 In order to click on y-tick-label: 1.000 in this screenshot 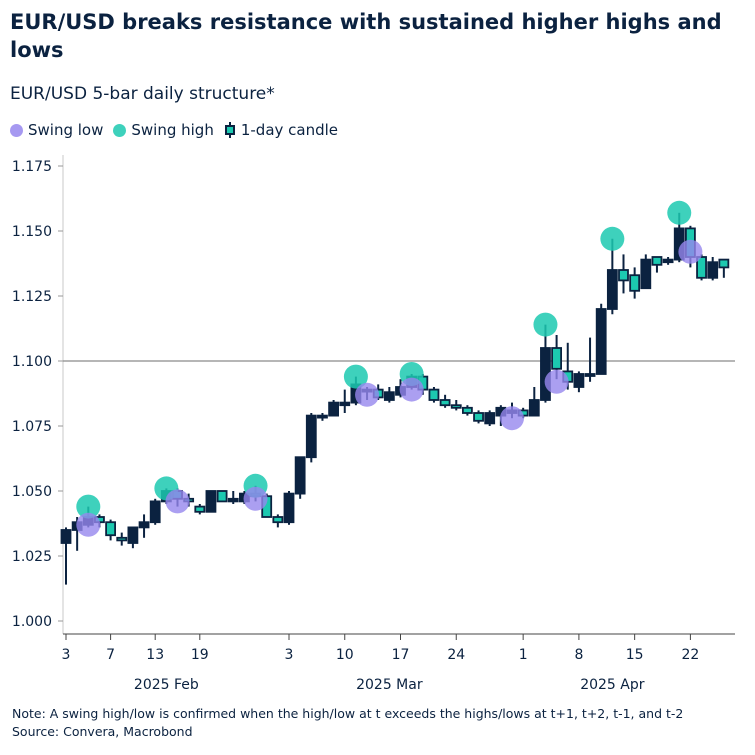, I will do `click(32, 622)`.